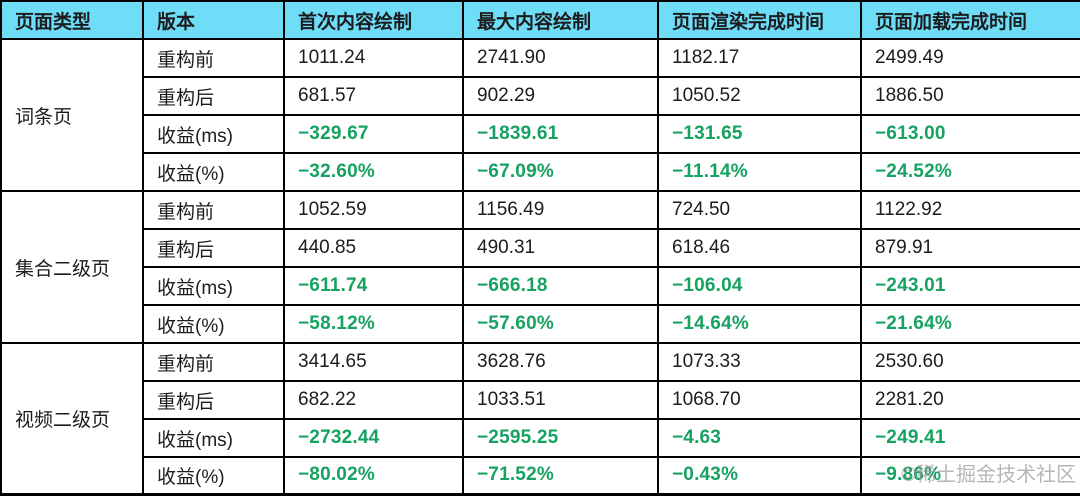 The height and width of the screenshot is (496, 1080). I want to click on table-row: 收益(ms) −329.67 −1839.61 −131.65 −613.00, so click(540, 134).